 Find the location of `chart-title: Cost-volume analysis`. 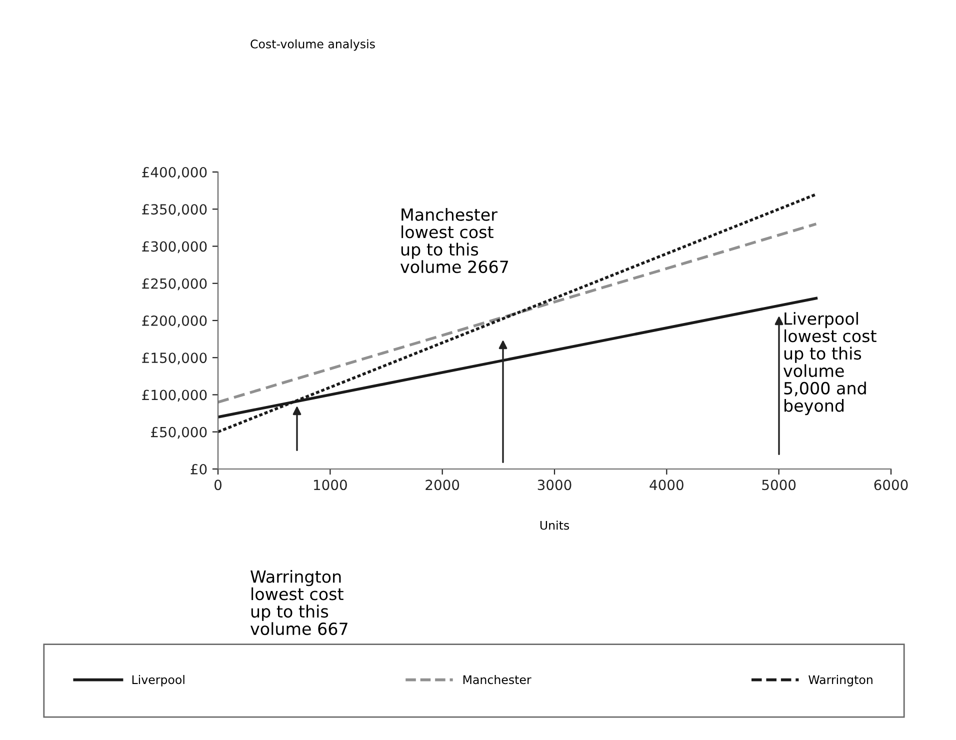

chart-title: Cost-volume analysis is located at coordinates (312, 45).